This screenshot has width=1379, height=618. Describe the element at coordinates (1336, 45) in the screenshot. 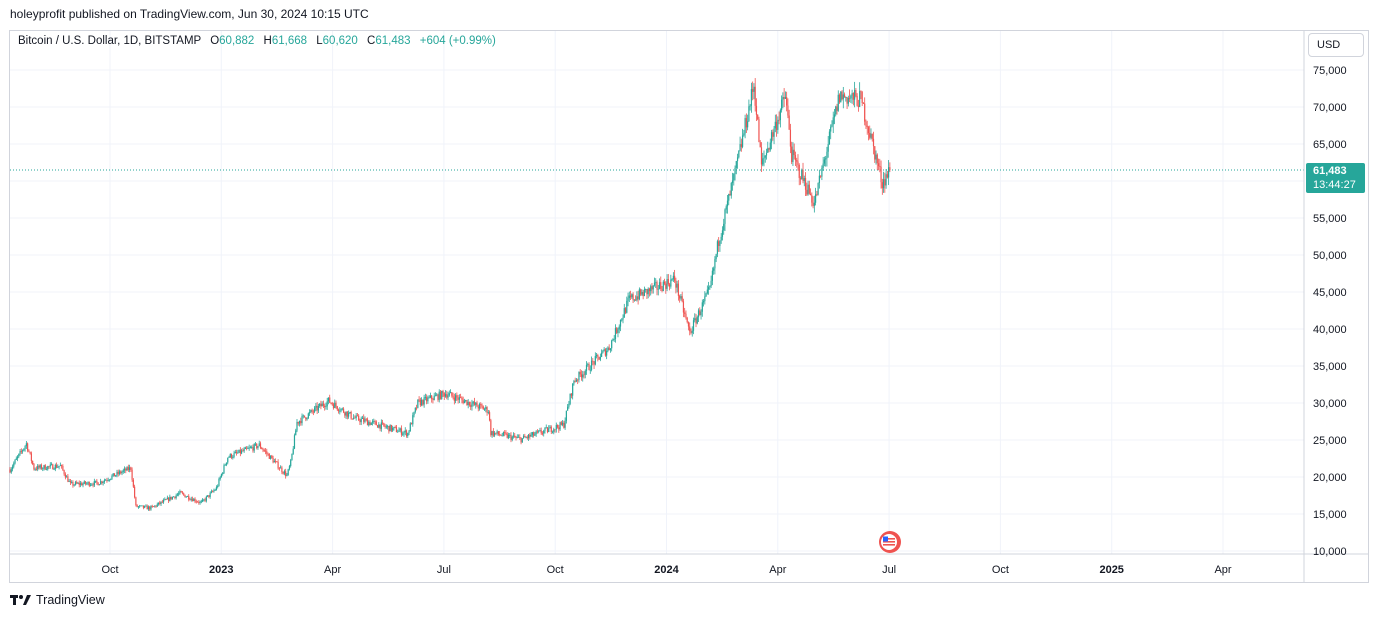

I see `currency-button: USD` at that location.